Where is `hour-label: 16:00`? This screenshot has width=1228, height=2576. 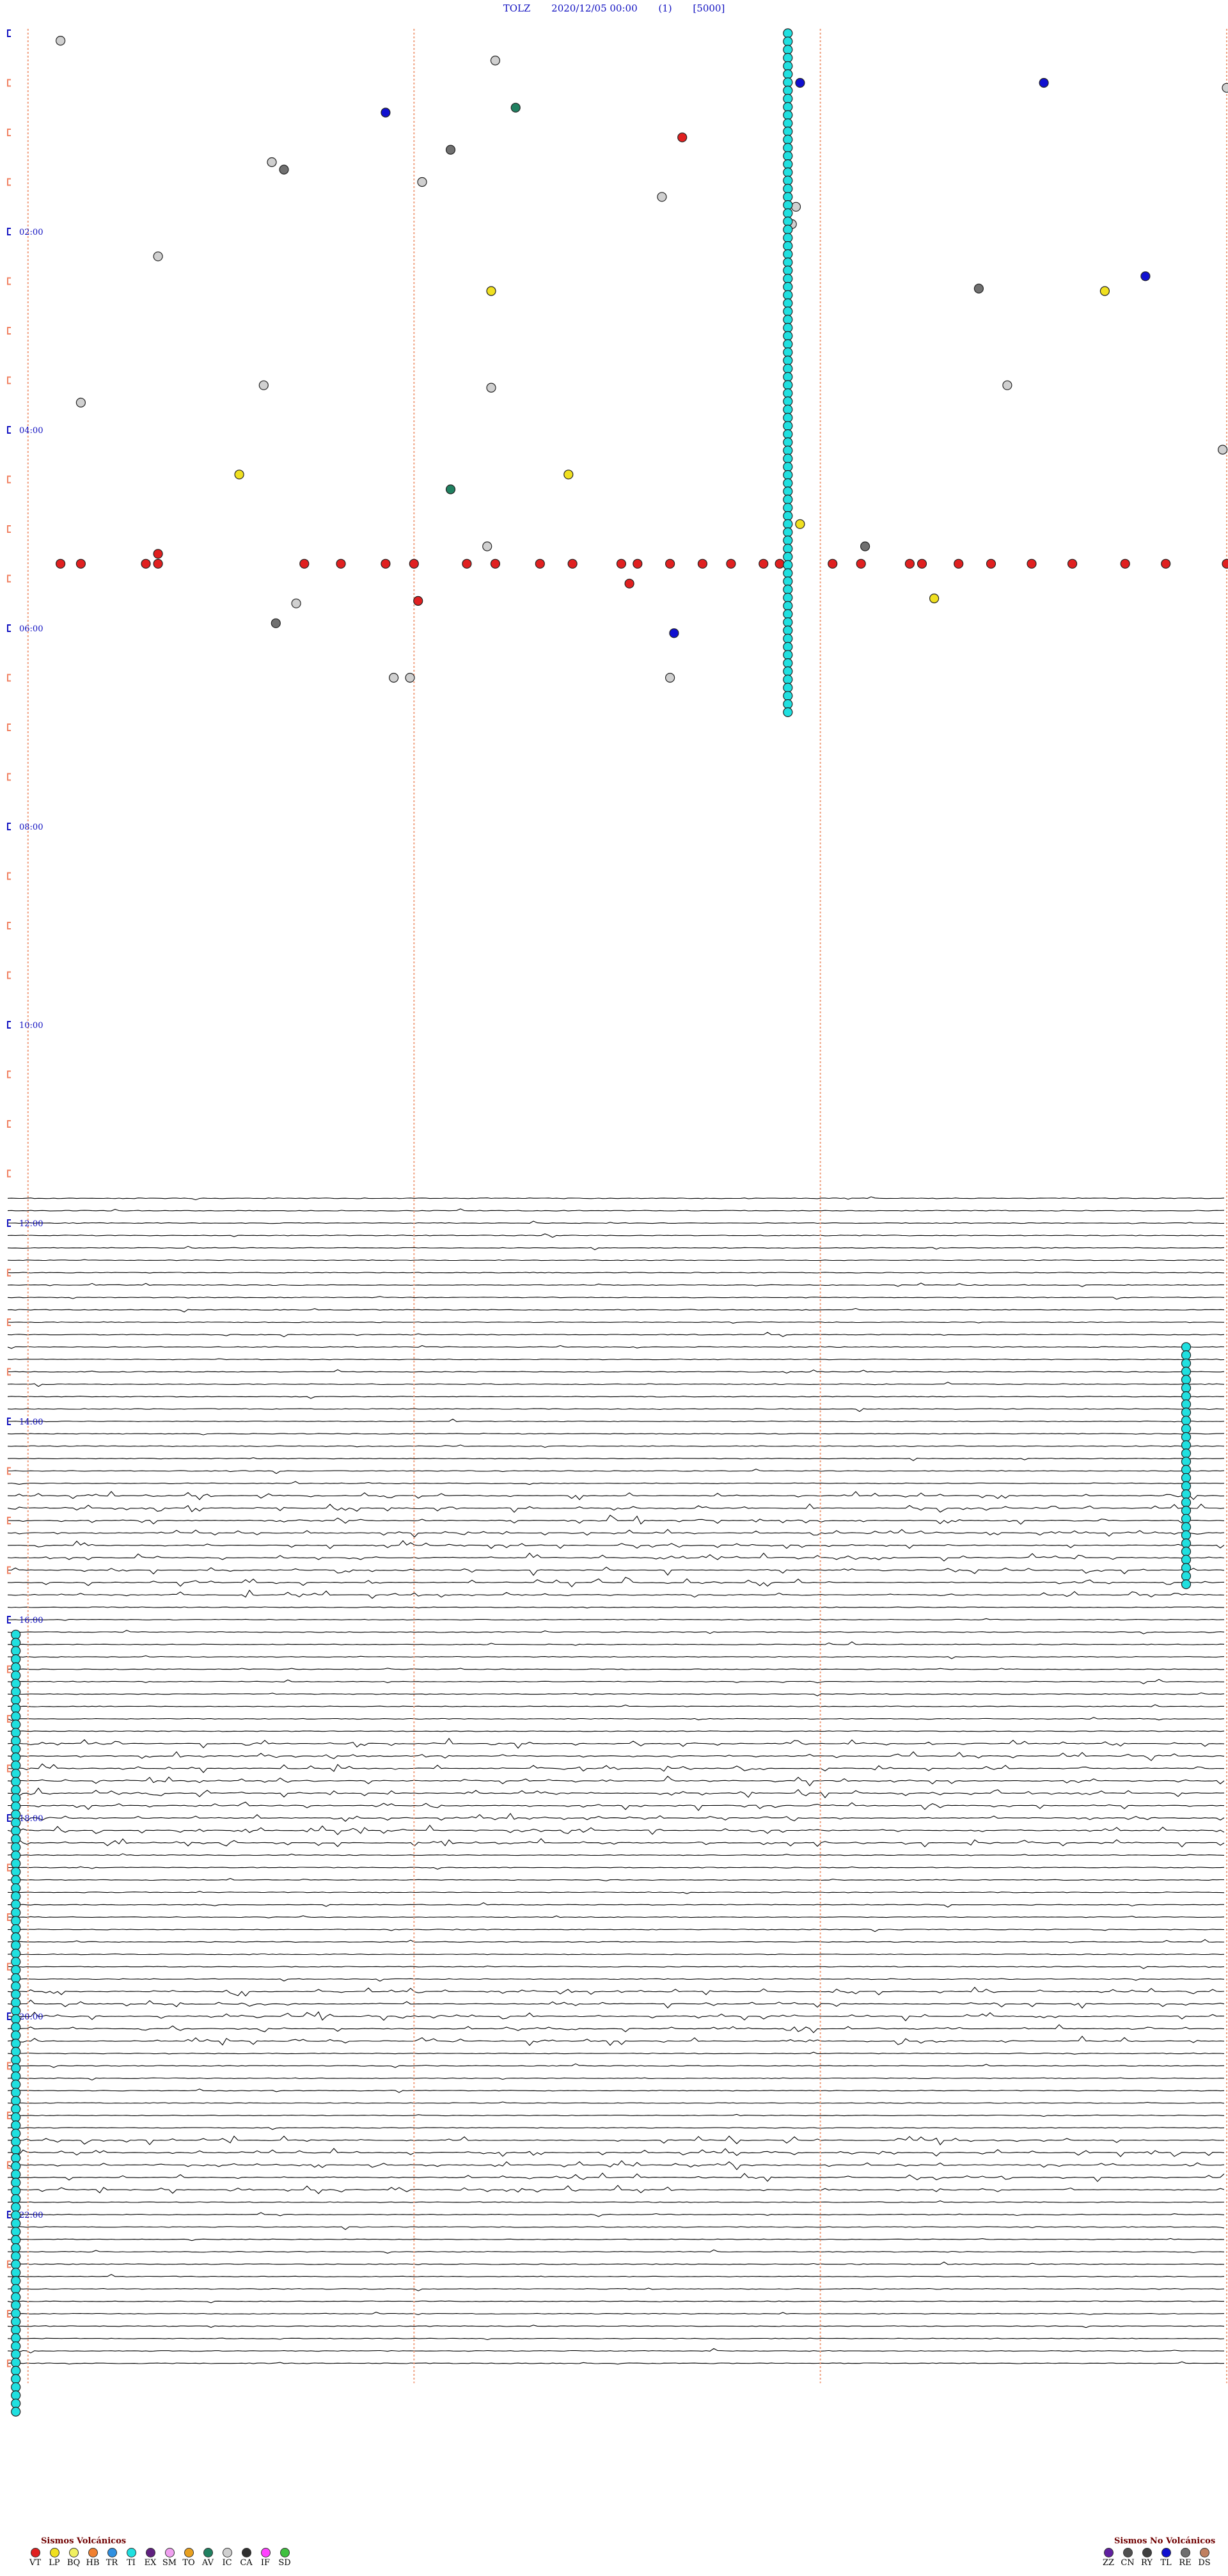
hour-label: 16:00 is located at coordinates (31, 1620).